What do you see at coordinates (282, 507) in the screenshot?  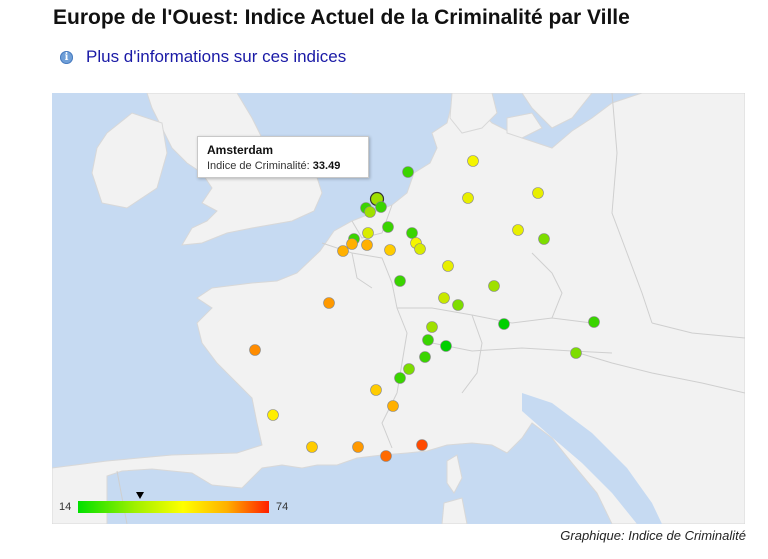 I see `legend-max: 74` at bounding box center [282, 507].